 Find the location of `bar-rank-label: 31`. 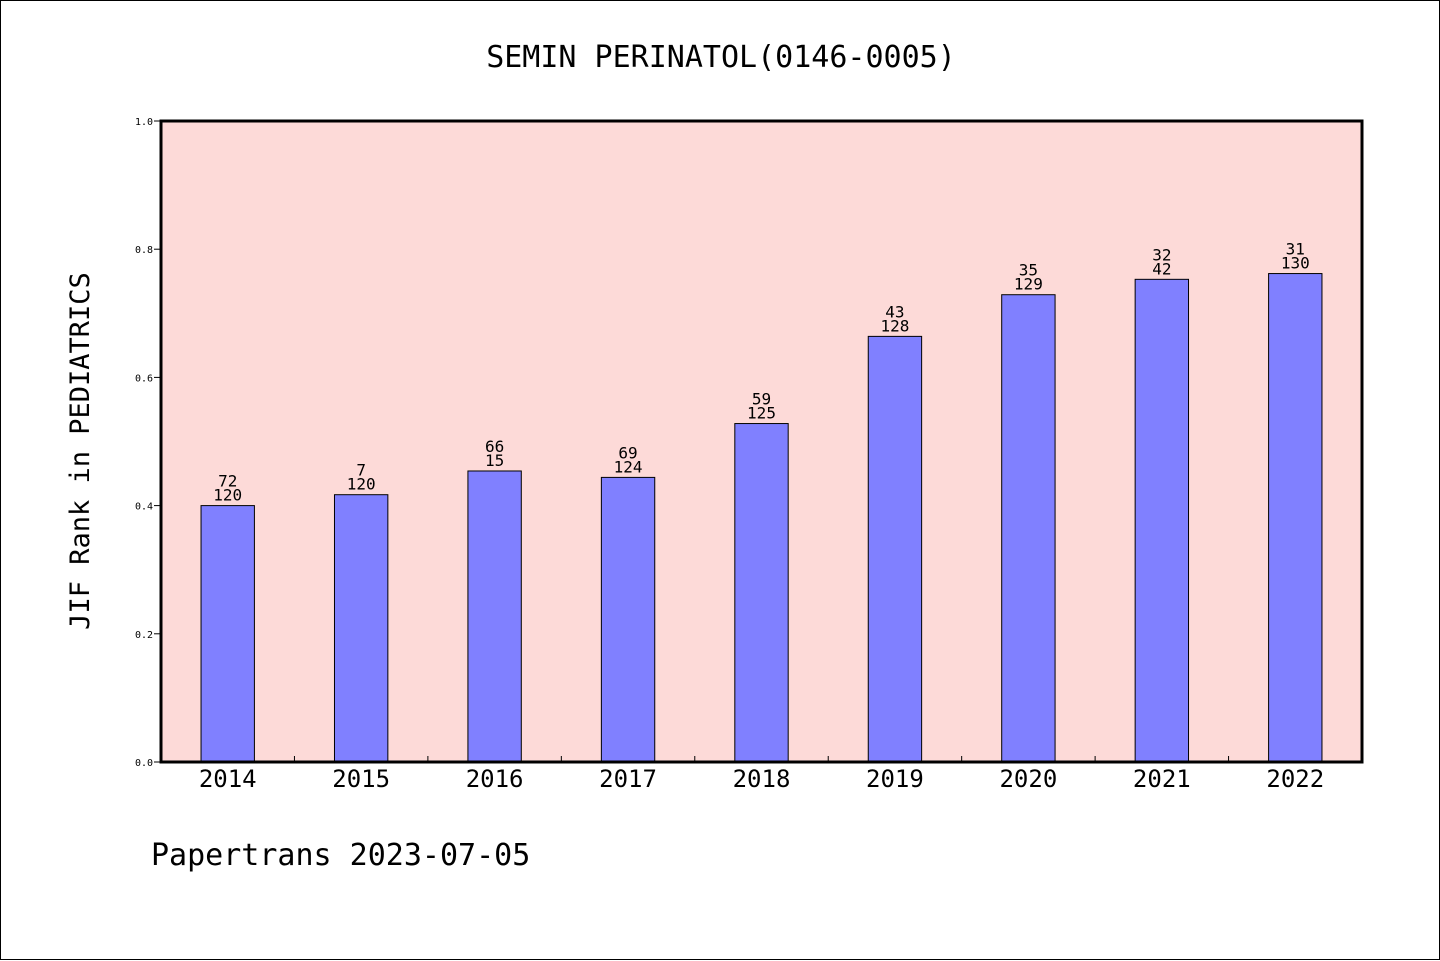

bar-rank-label: 31 is located at coordinates (1295, 249).